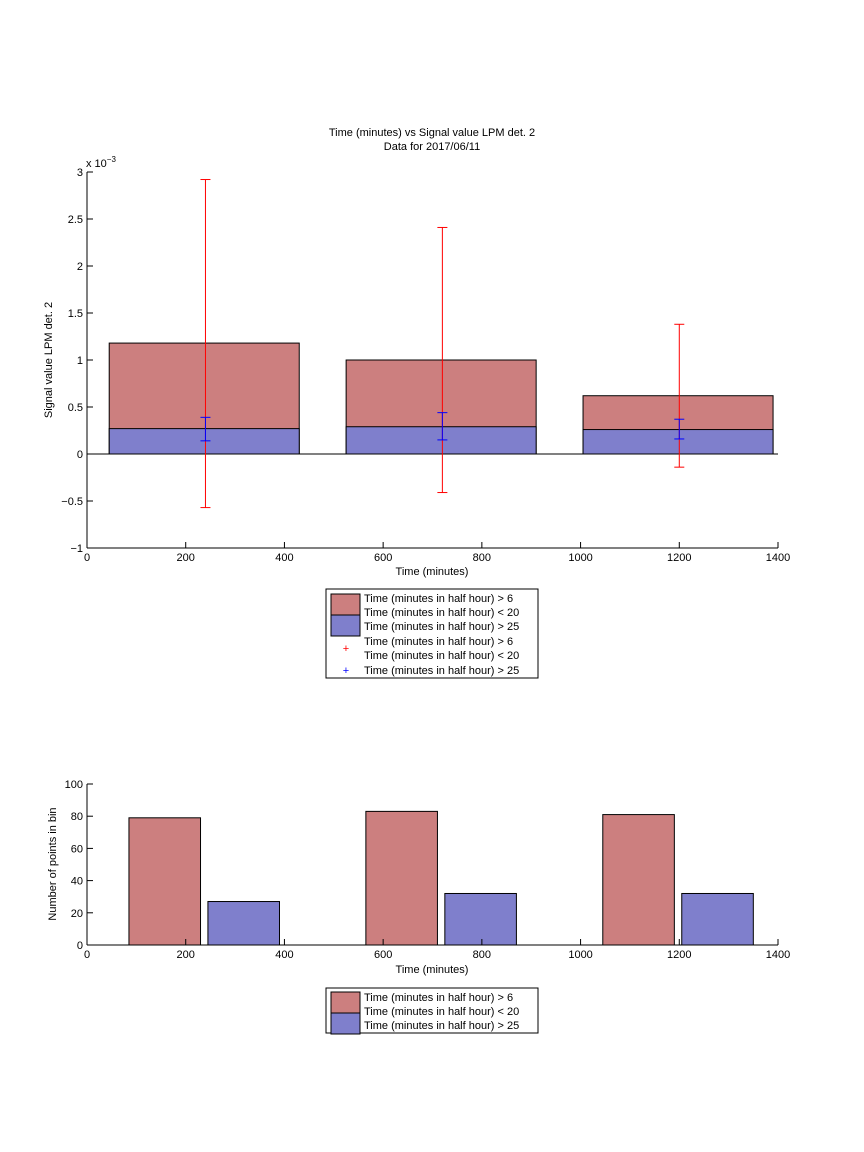 The width and height of the screenshot is (864, 1152). Describe the element at coordinates (75, 314) in the screenshot. I see `top-y-tick-label: 1.5` at that location.